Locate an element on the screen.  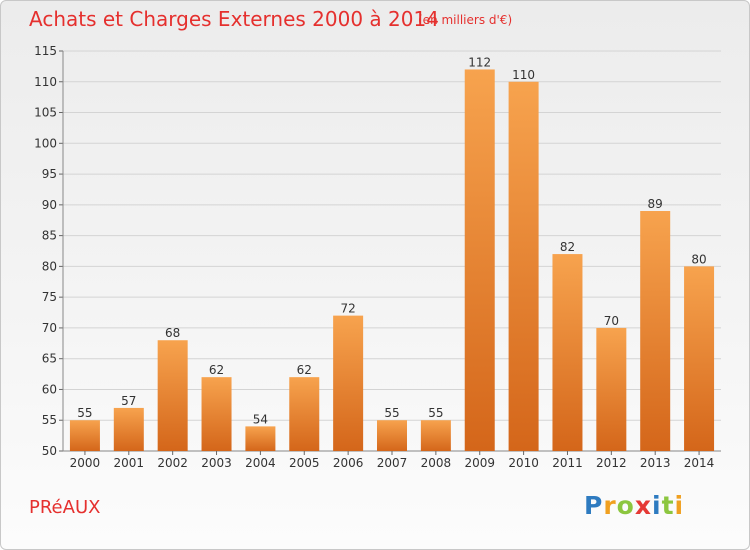
bar-2012 is located at coordinates (611, 389).